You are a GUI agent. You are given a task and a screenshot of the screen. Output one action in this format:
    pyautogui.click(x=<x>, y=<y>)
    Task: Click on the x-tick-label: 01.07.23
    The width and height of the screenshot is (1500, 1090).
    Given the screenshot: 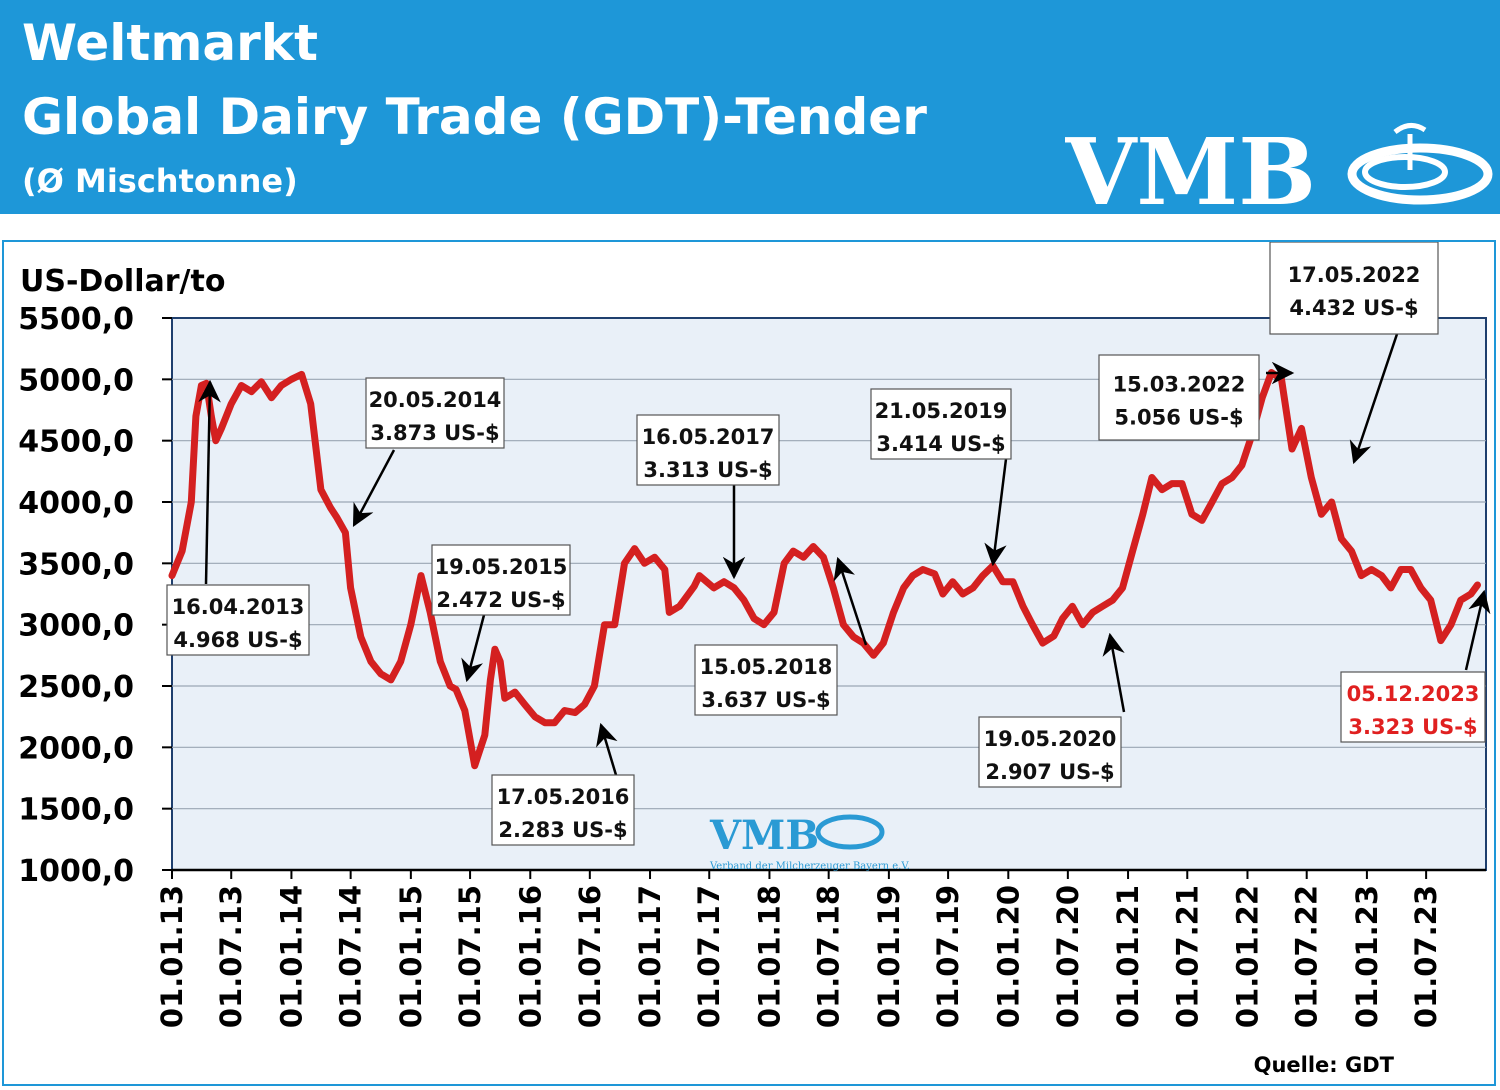 What is the action you would take?
    pyautogui.click(x=1426, y=956)
    